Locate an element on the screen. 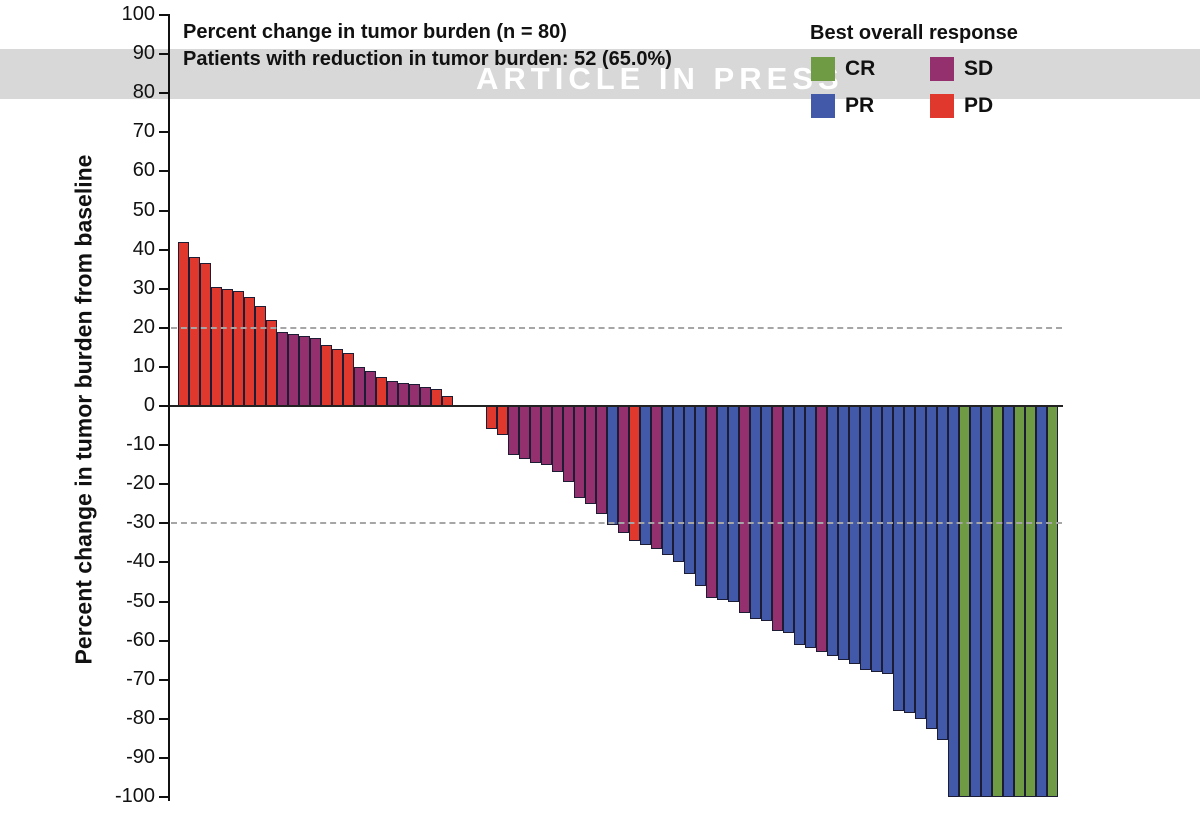  y-axis-tick-label: -80 is located at coordinates (140, 717).